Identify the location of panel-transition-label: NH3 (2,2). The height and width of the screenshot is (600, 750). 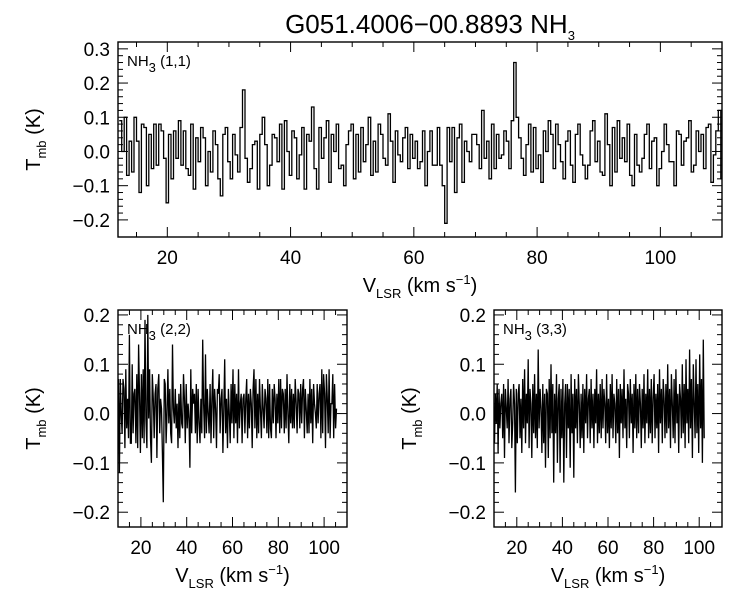
(159, 332).